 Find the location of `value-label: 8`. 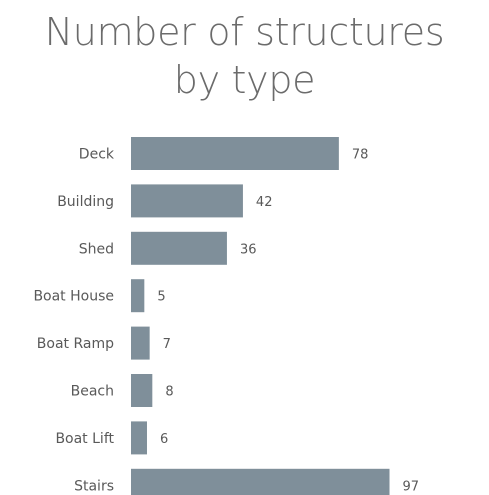

value-label: 8 is located at coordinates (169, 392).